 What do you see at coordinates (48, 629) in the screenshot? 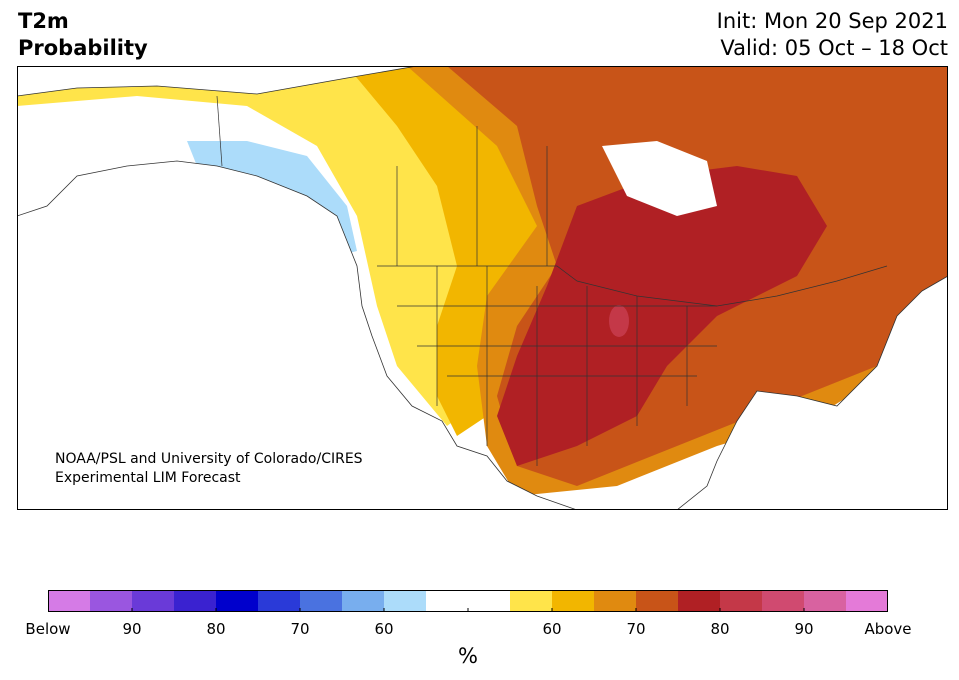
I see `colorbar-tick-label: Below` at bounding box center [48, 629].